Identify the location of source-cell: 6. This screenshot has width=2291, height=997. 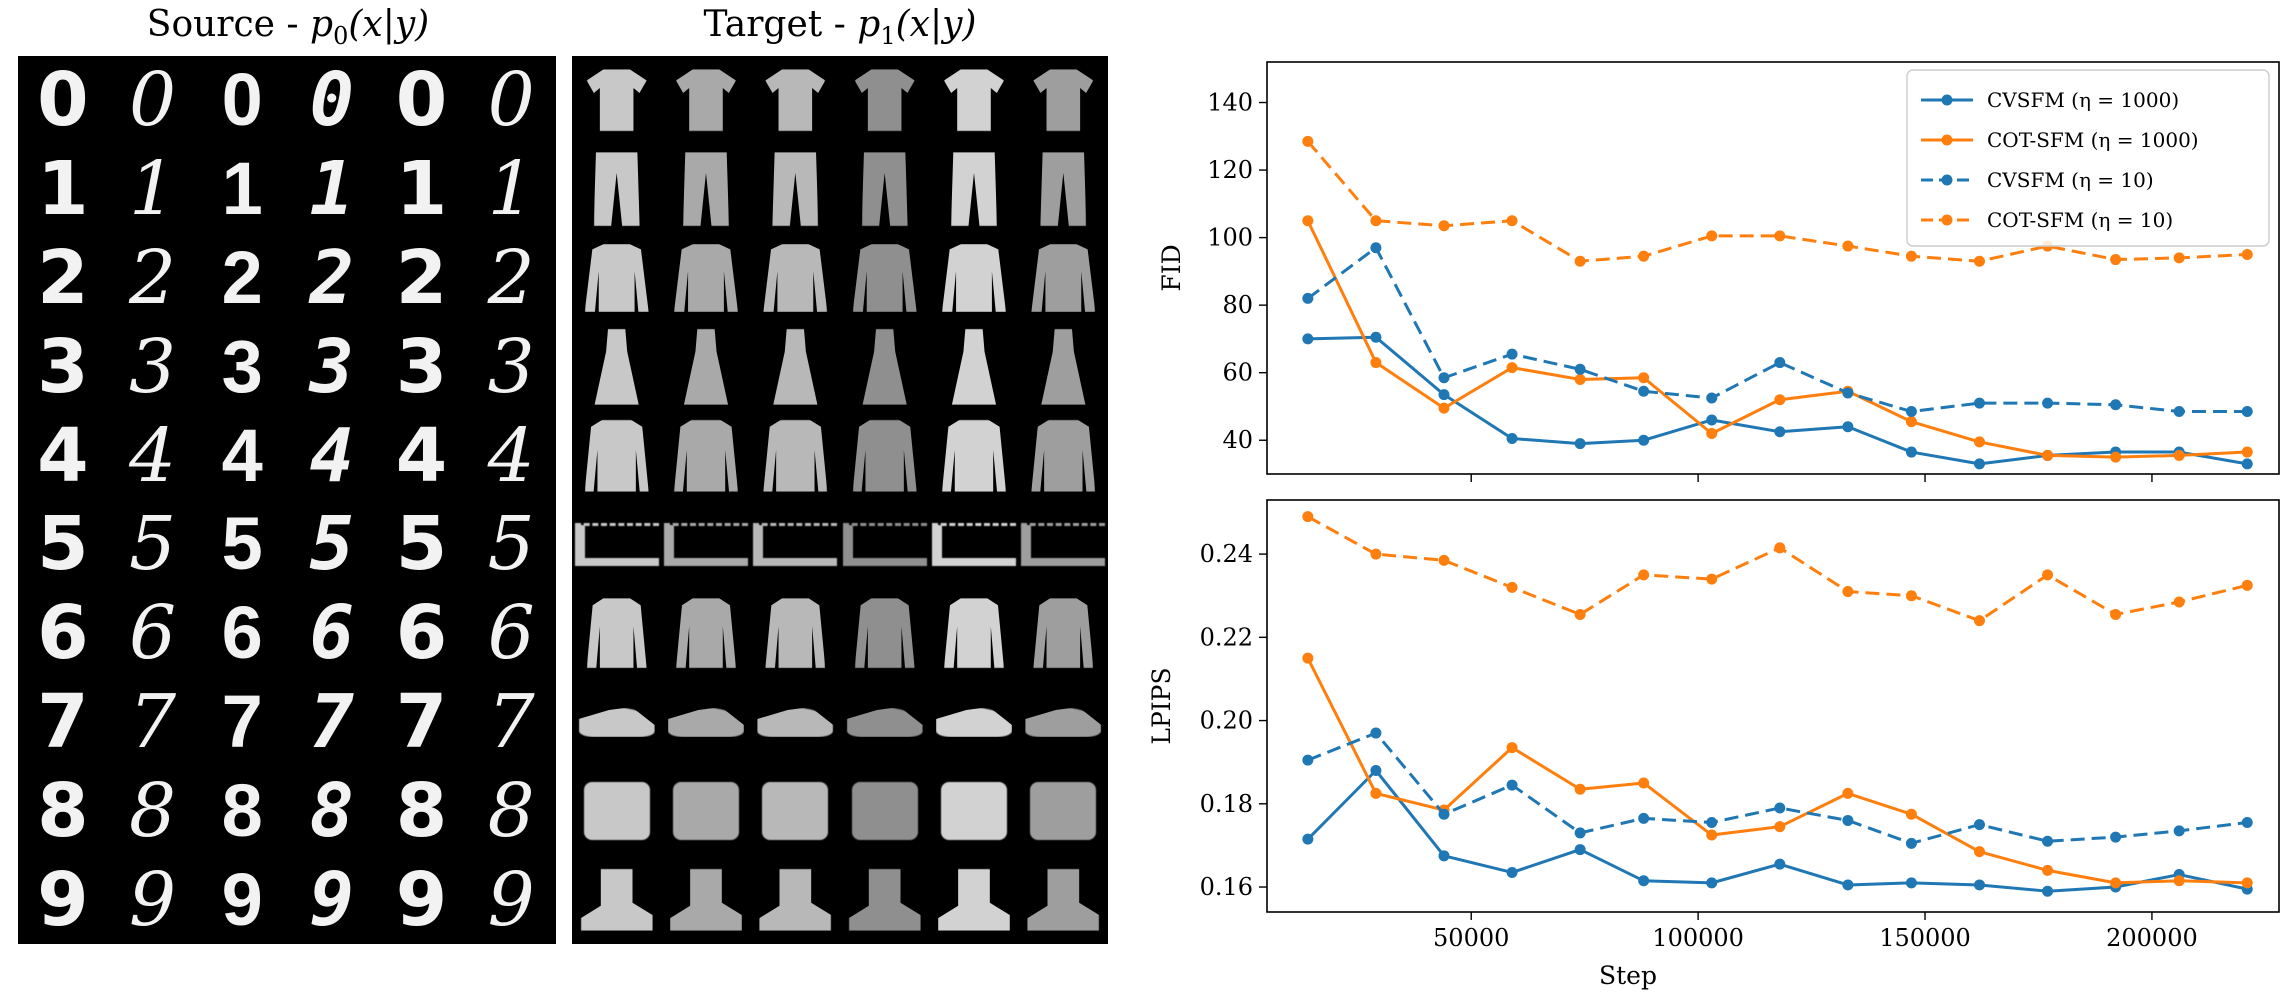
(242, 633).